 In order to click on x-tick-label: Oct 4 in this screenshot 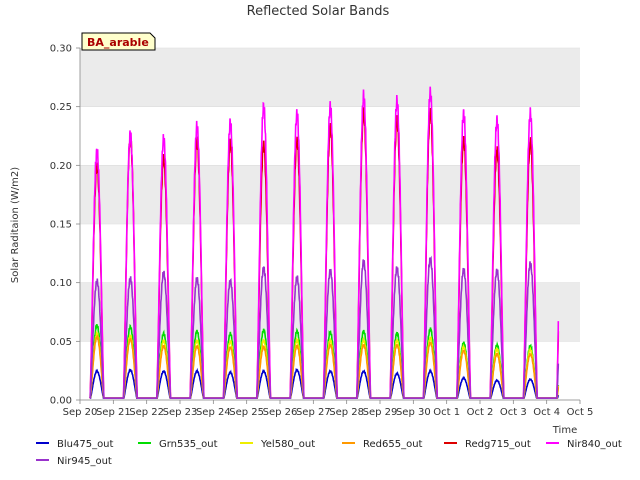, I will do `click(546, 412)`.